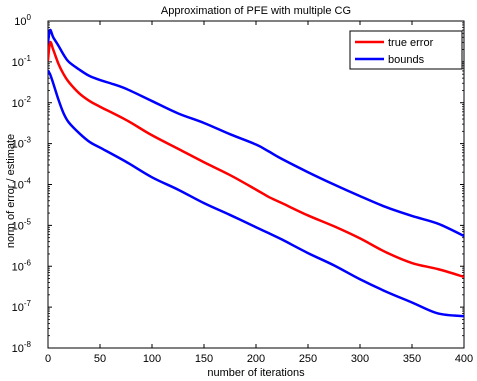 Image resolution: width=477 pixels, height=381 pixels. I want to click on x-tick-label: 250, so click(308, 359).